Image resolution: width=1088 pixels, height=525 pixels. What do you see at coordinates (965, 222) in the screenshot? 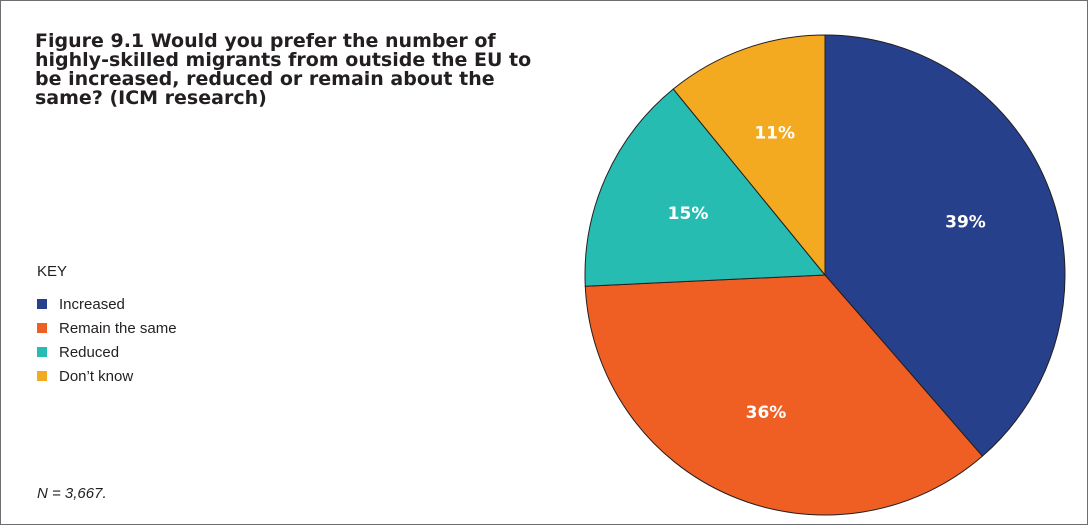
I see `slice-label-increased: 39%` at bounding box center [965, 222].